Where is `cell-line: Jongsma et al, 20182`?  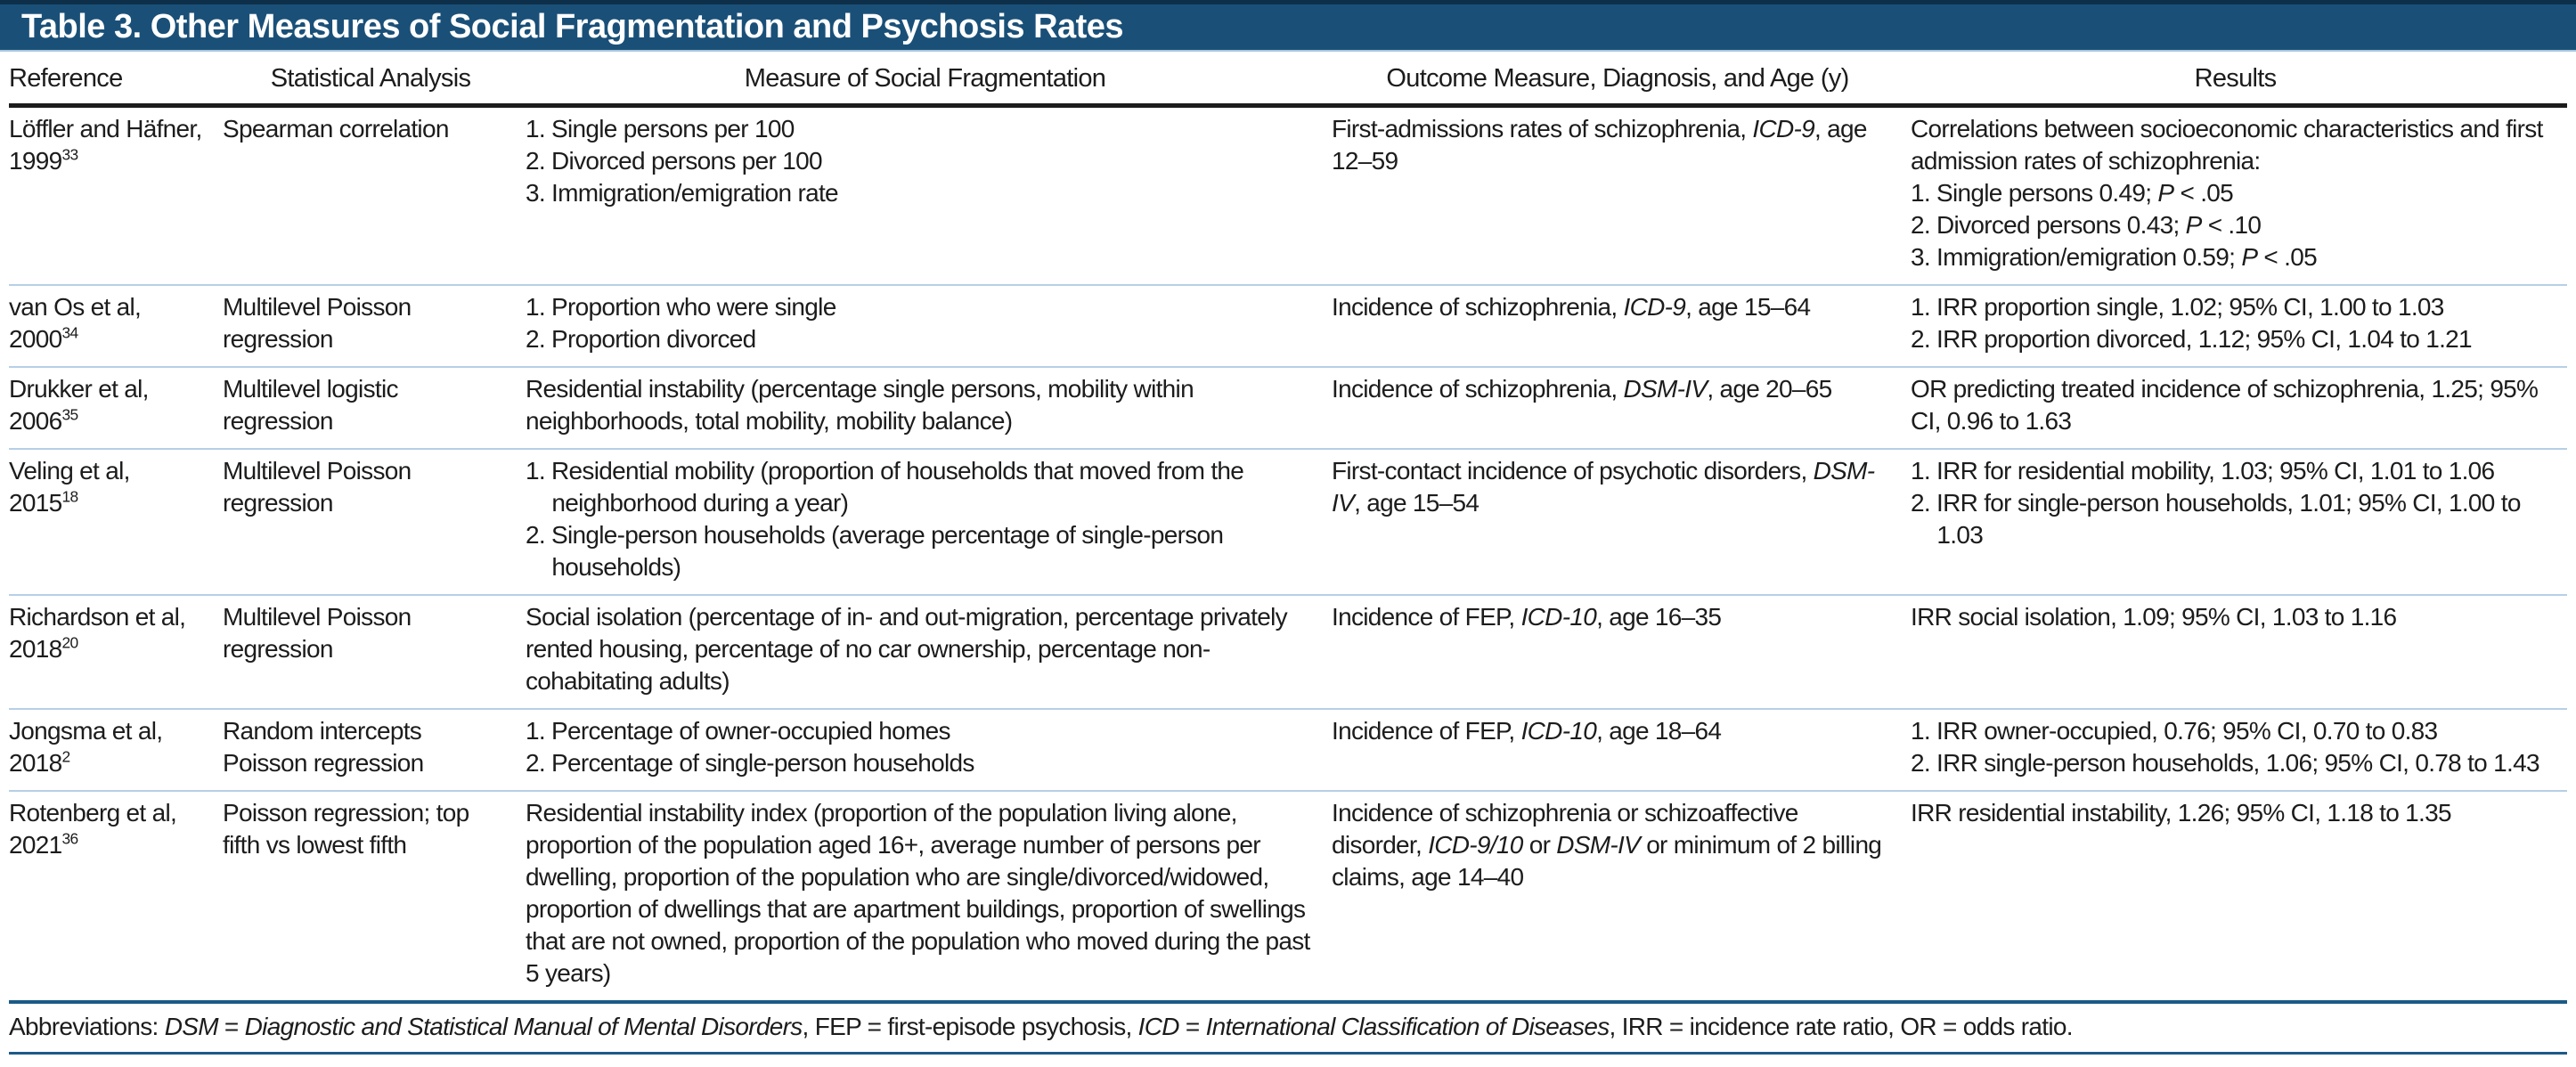
cell-line: Jongsma et al, 20182 is located at coordinates (86, 747).